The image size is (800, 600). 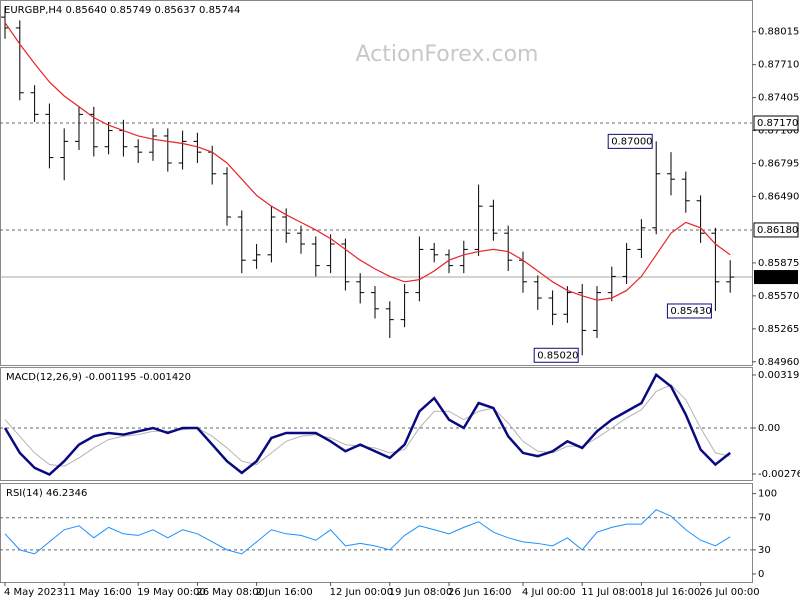 I want to click on x-tick-label: 26 May 08:00, so click(x=230, y=592).